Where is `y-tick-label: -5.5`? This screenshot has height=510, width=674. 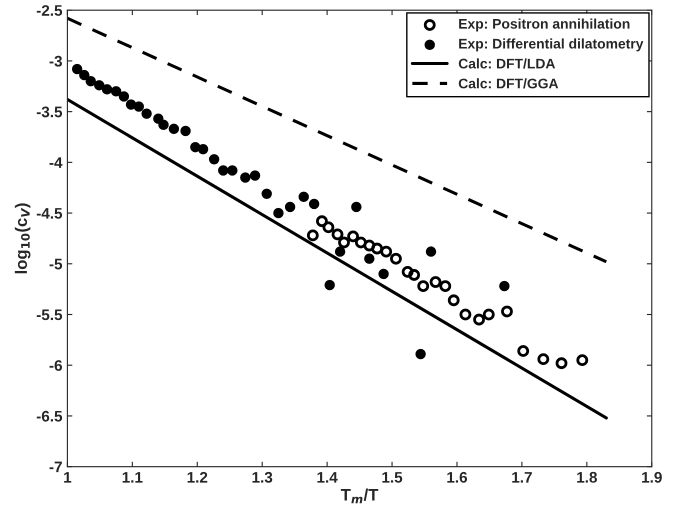 y-tick-label: -5.5 is located at coordinates (49, 315).